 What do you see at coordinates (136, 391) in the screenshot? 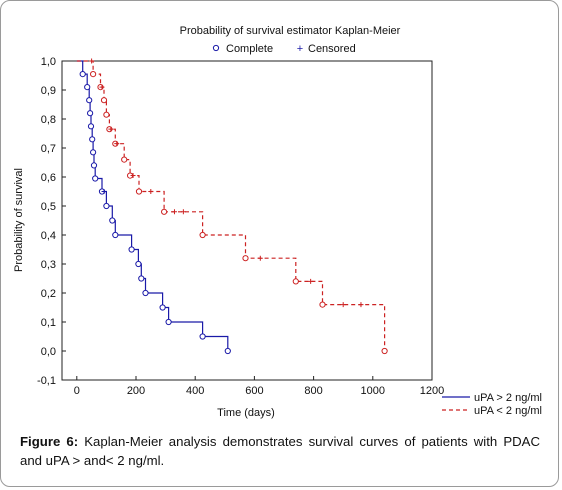
I see `x-tick-label: 200` at bounding box center [136, 391].